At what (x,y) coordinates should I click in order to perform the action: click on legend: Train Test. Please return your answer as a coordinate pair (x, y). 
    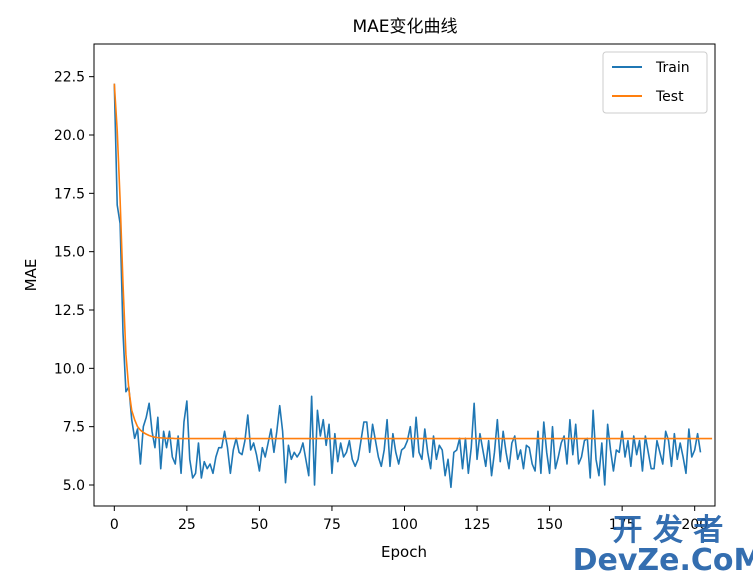
    Looking at the image, I should click on (655, 82).